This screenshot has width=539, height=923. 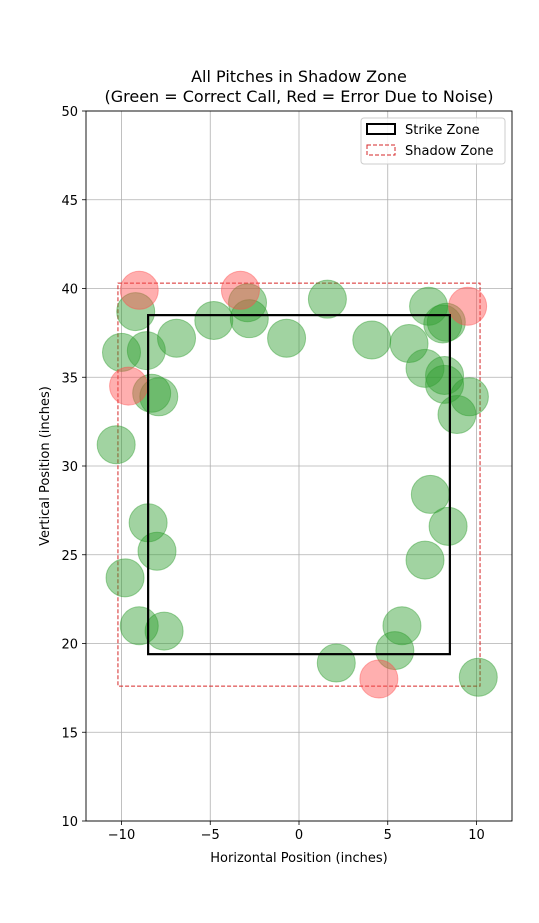 What do you see at coordinates (69, 822) in the screenshot?
I see `y-tick-label: 10` at bounding box center [69, 822].